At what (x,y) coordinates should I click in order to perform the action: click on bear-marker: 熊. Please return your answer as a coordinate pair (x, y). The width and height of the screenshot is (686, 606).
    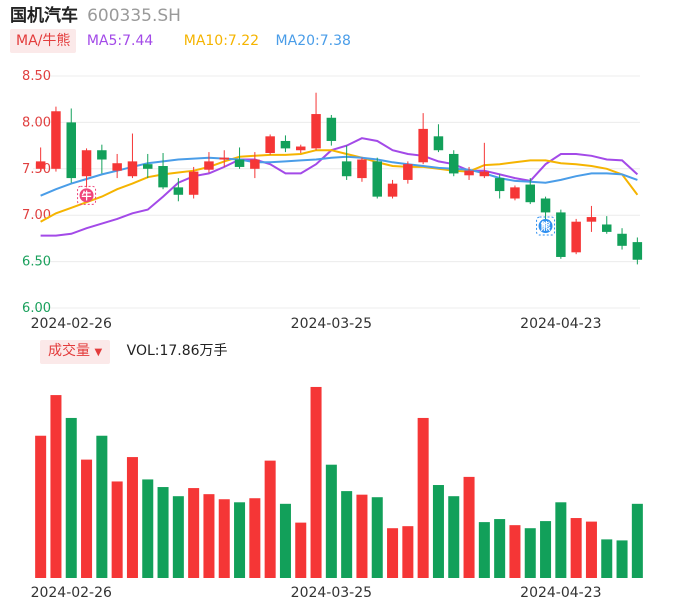
    Looking at the image, I should click on (546, 226).